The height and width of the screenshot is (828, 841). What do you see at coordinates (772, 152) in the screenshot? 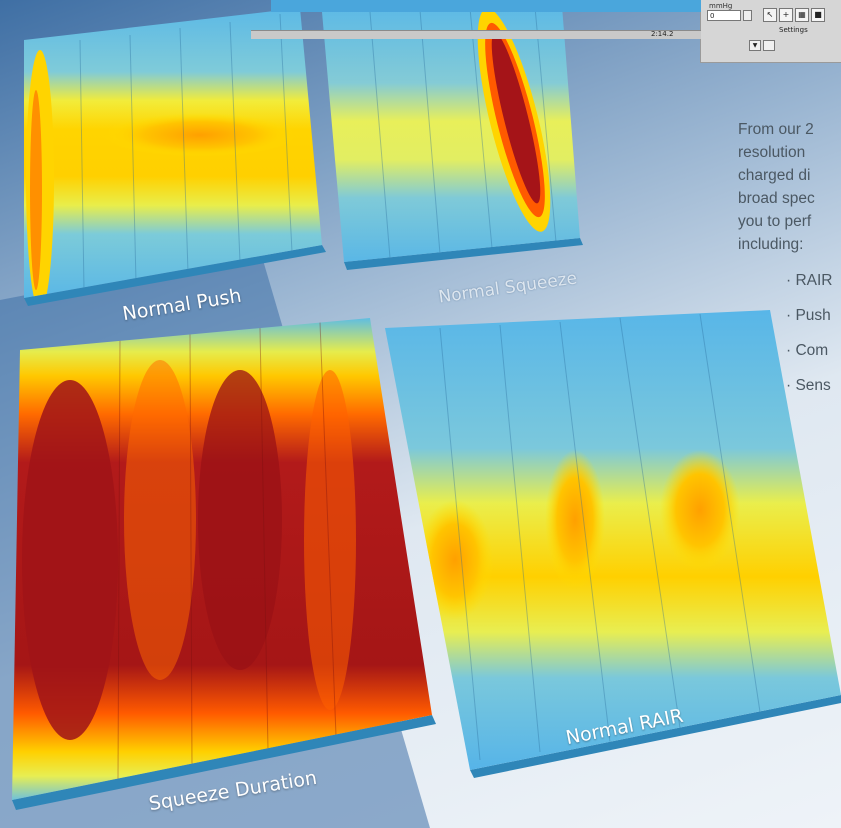
I see `description-line: resolution` at bounding box center [772, 152].